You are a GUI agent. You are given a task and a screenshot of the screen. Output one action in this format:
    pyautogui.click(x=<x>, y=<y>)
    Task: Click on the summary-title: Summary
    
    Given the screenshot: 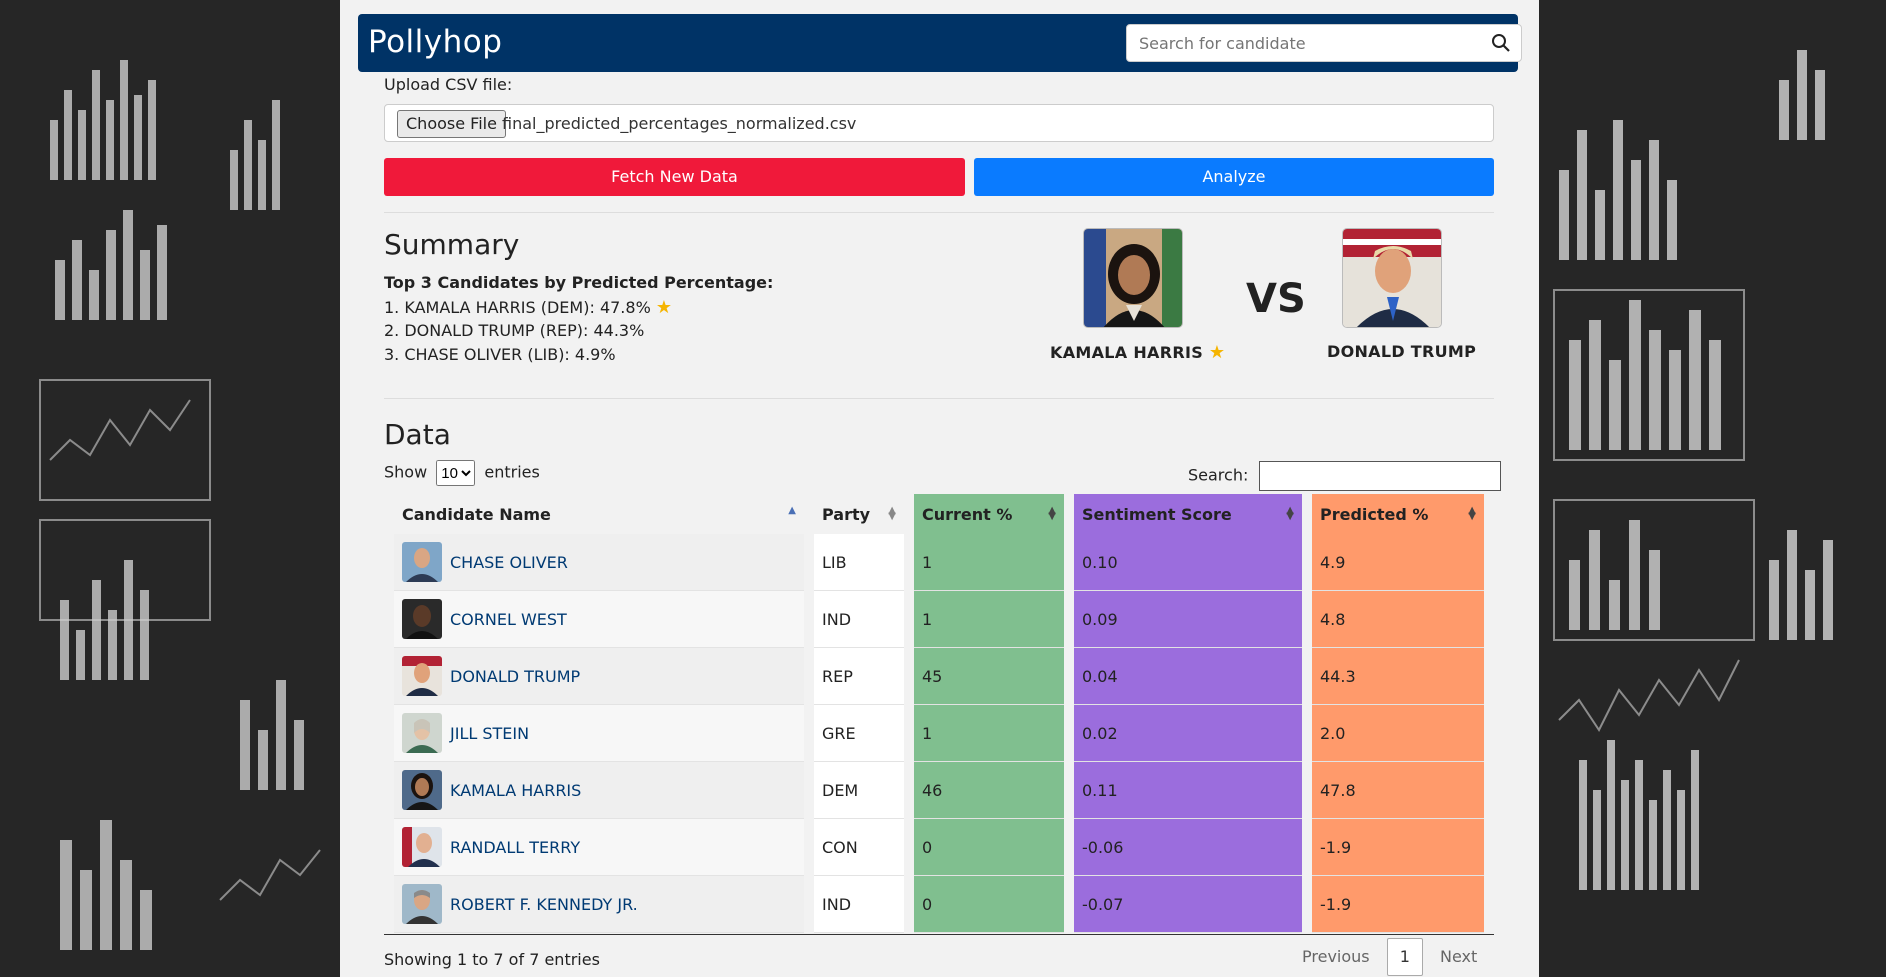 What is the action you would take?
    pyautogui.click(x=452, y=244)
    